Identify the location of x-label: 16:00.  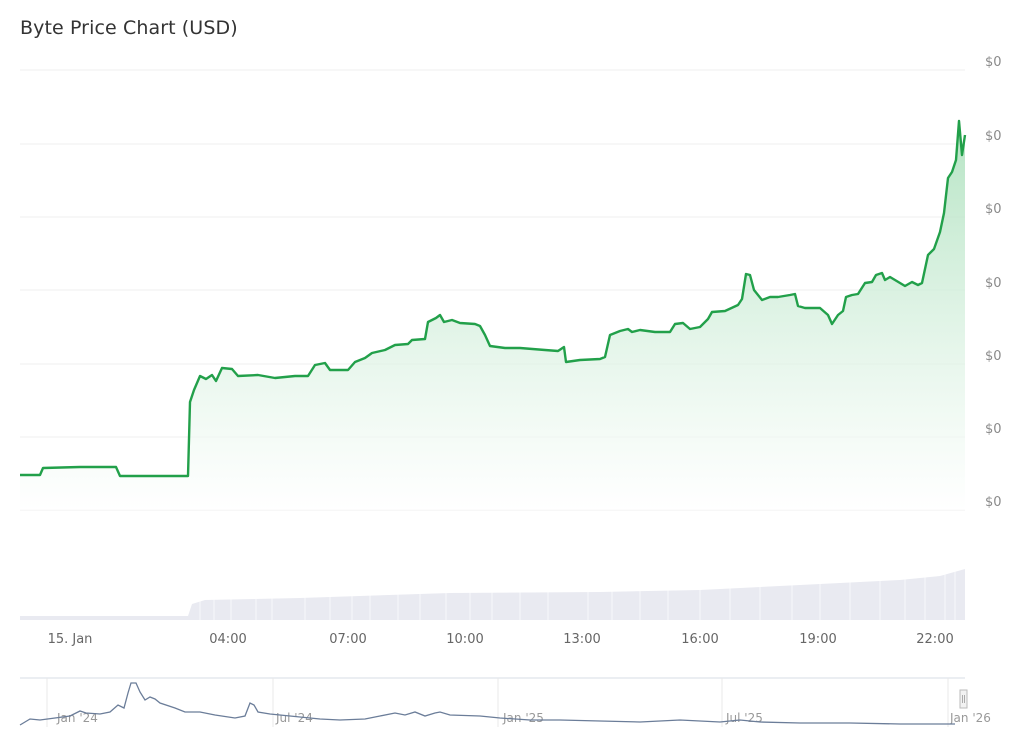
(699, 639).